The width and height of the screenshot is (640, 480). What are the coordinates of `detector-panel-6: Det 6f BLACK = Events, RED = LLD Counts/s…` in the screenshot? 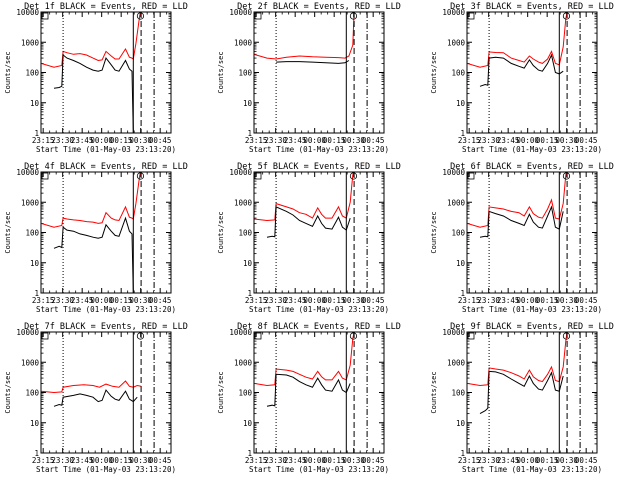 It's located at (522, 238).